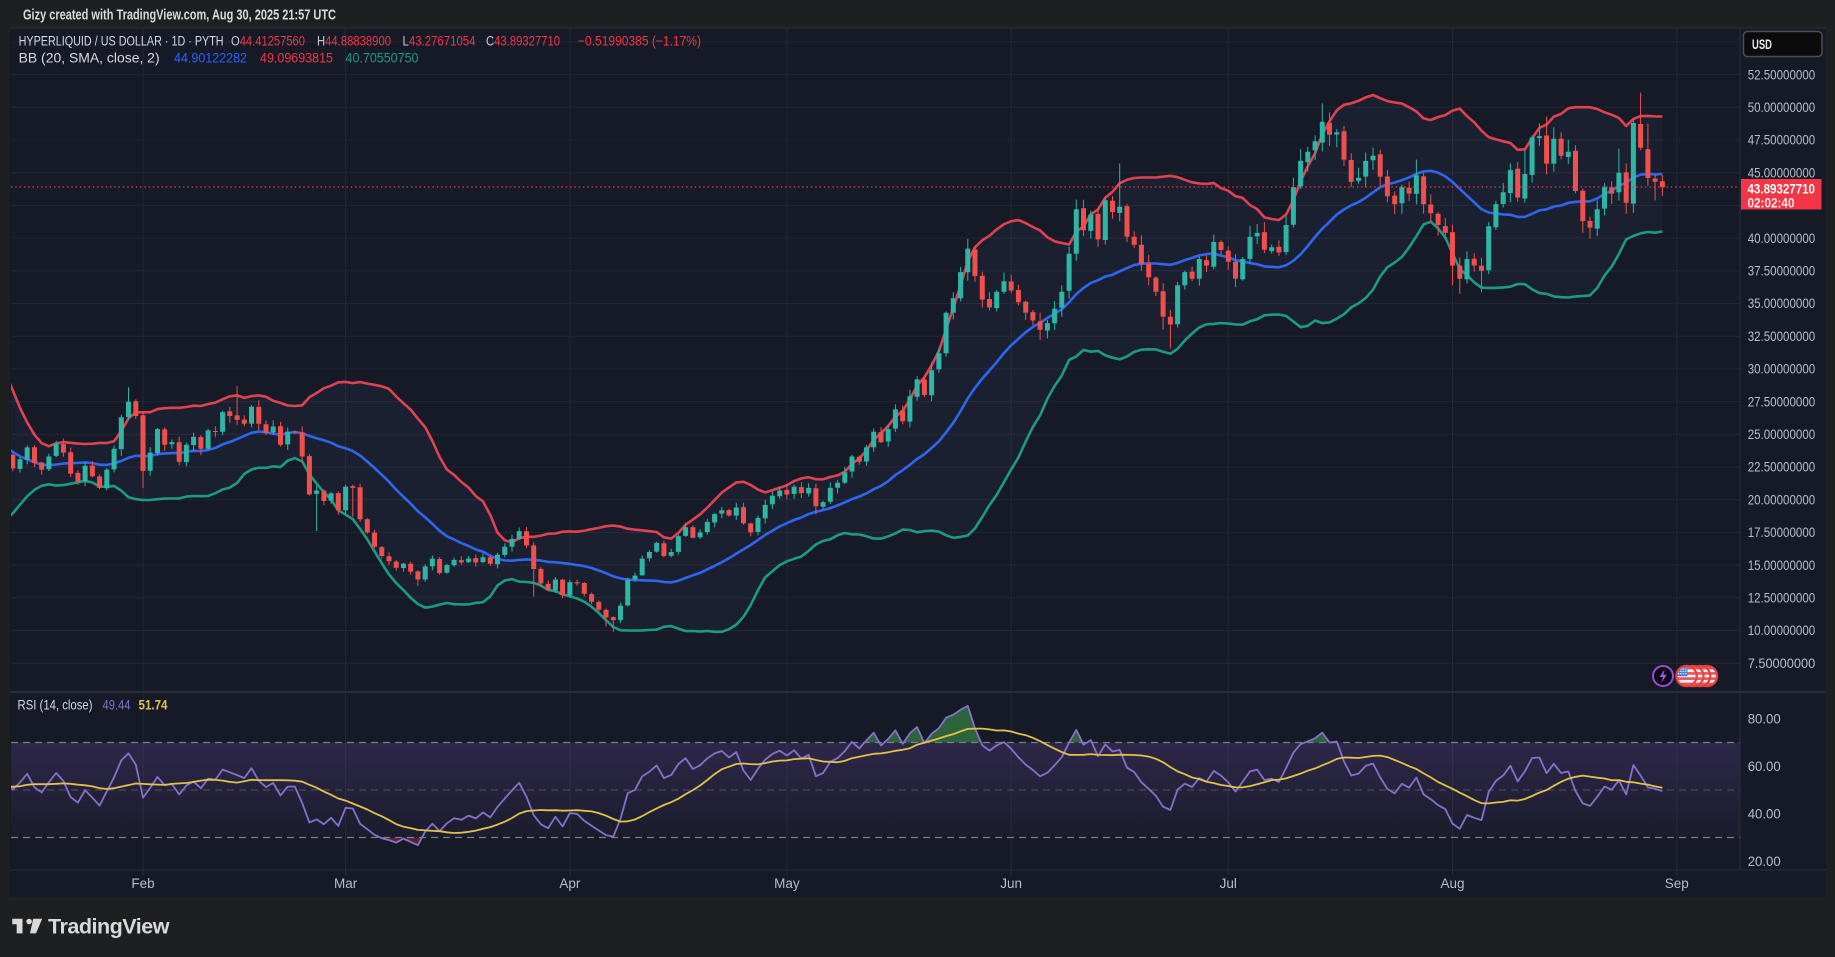  What do you see at coordinates (1782, 499) in the screenshot?
I see `svg-text: 20.00000000` at bounding box center [1782, 499].